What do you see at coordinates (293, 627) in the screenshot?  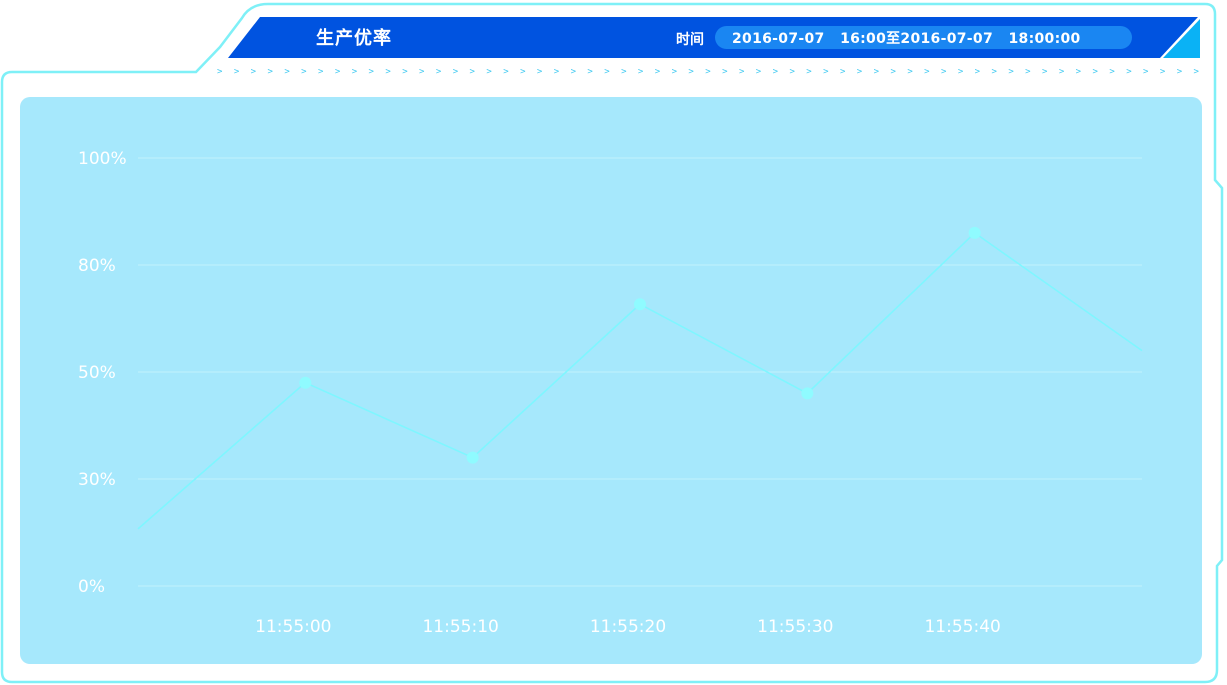 I see `x-tick-label: 11:55:00` at bounding box center [293, 627].